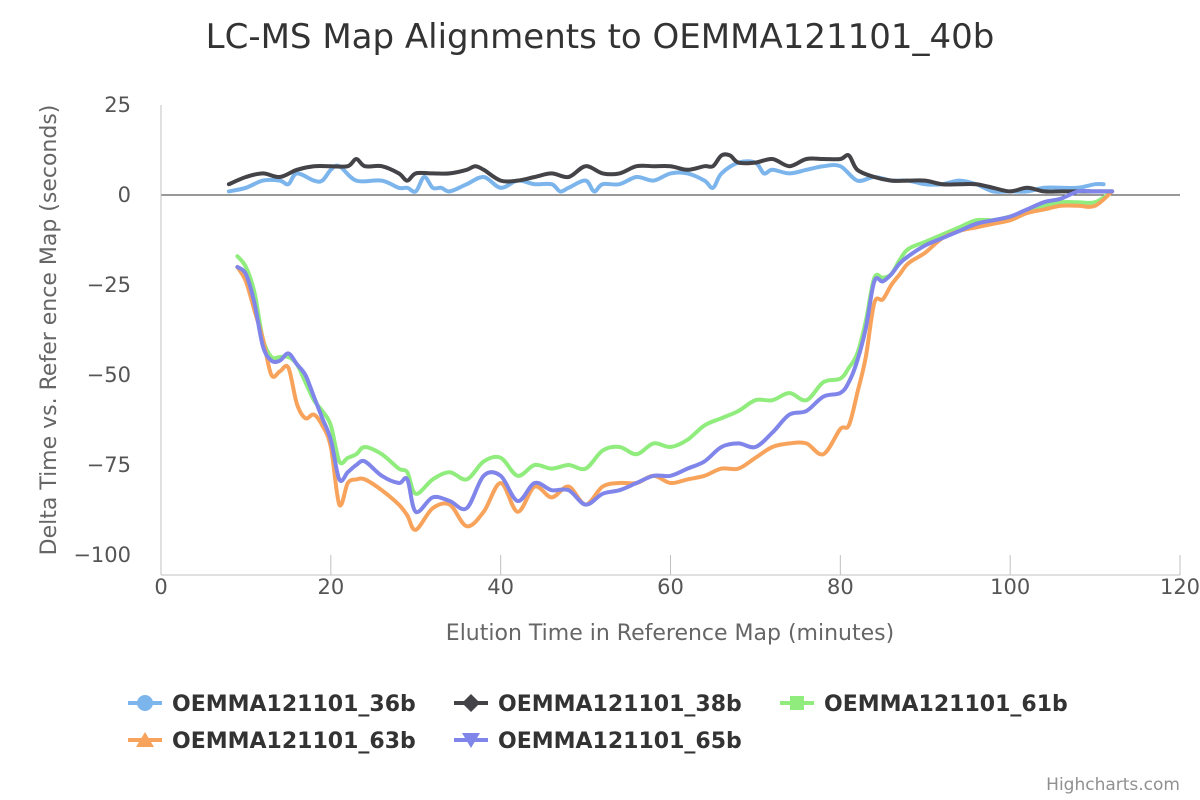 This screenshot has height=800, width=1200. Describe the element at coordinates (102, 555) in the screenshot. I see `y-tick-label: −100` at that location.